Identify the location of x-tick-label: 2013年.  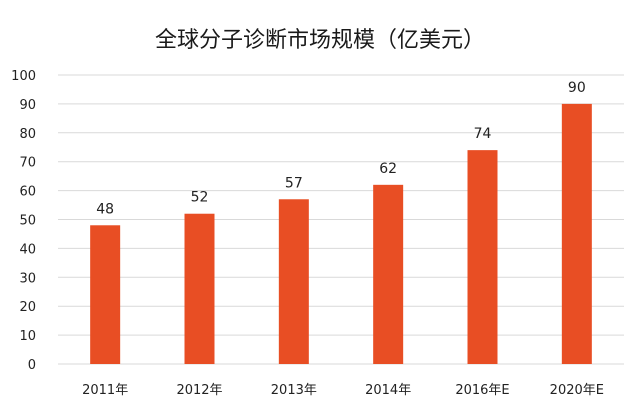
(294, 390).